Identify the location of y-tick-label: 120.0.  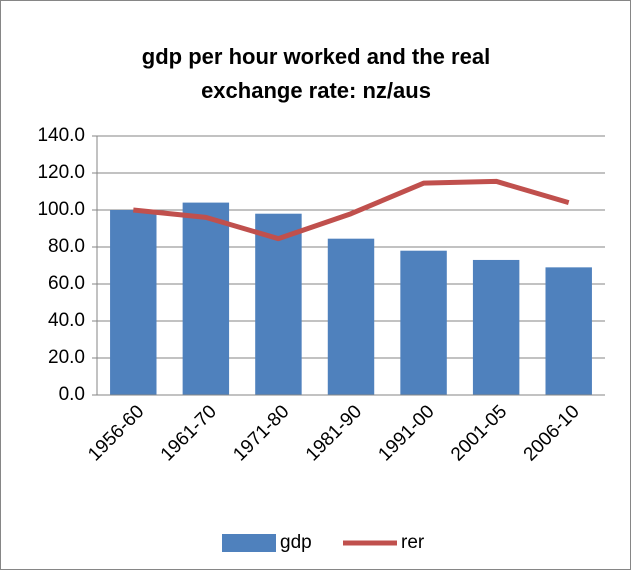
(61, 172).